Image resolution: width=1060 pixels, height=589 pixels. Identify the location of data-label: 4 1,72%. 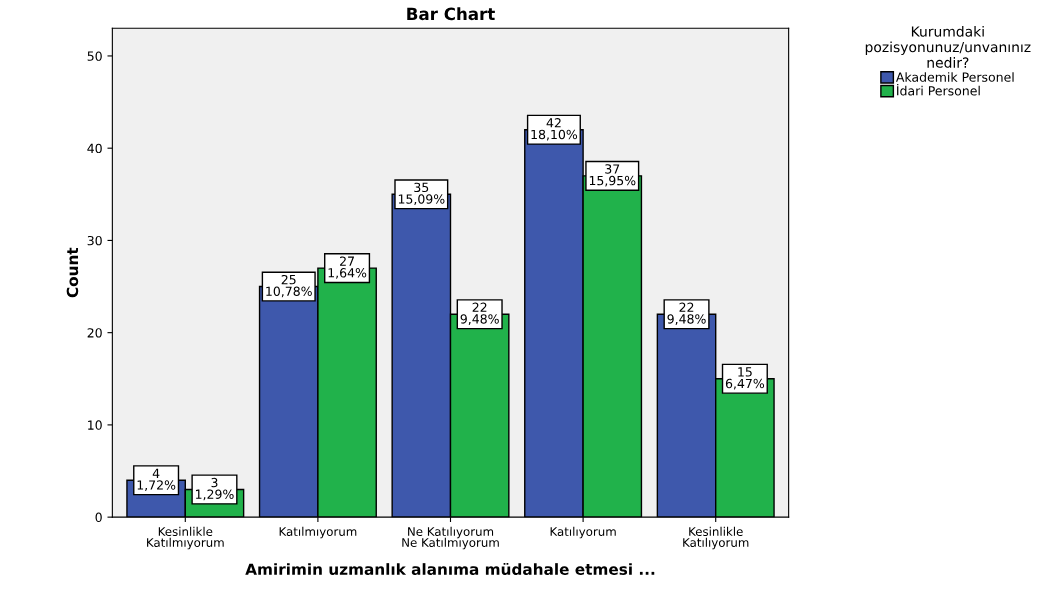
(156, 479).